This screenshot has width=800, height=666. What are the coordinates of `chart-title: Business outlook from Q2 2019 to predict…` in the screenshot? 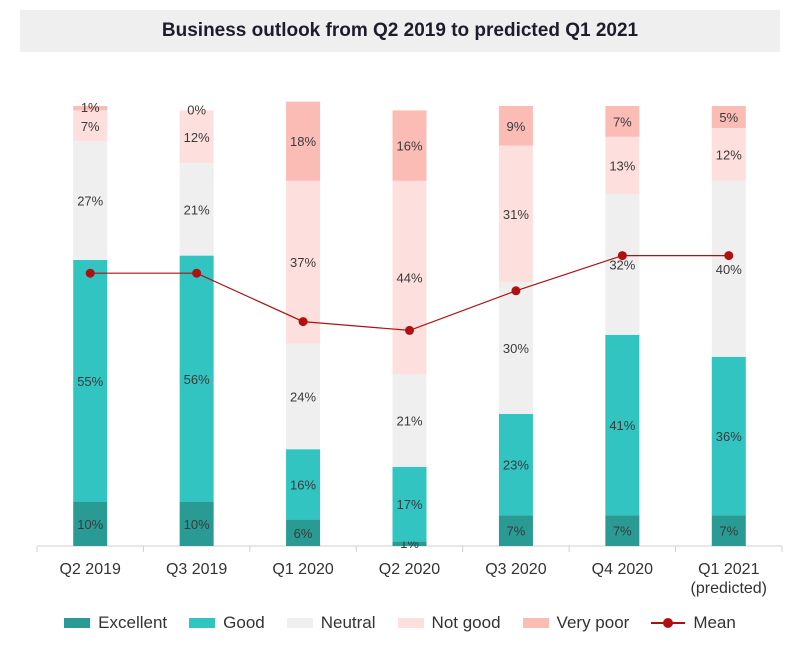 It's located at (400, 30).